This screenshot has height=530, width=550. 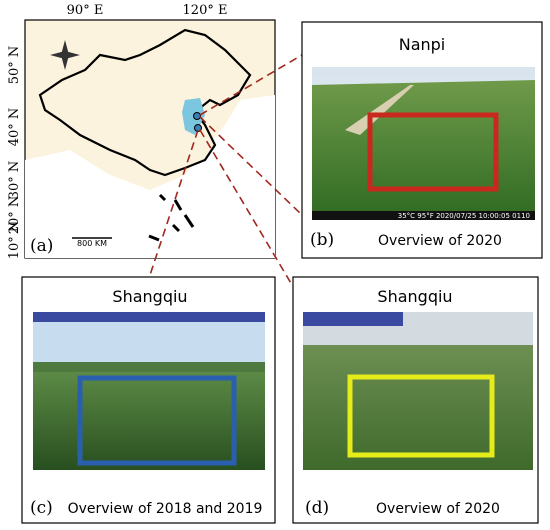 What do you see at coordinates (92, 243) in the screenshot?
I see `scale-label: 800 KM` at bounding box center [92, 243].